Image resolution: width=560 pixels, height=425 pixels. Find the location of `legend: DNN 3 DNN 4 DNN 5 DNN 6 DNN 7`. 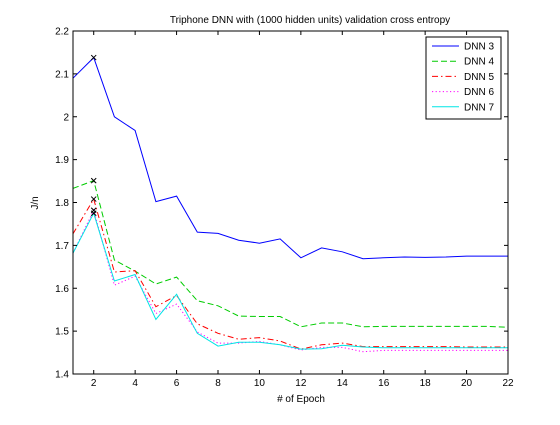

legend: DNN 3 DNN 4 DNN 5 DNN 6 DNN 7 is located at coordinates (463, 78).